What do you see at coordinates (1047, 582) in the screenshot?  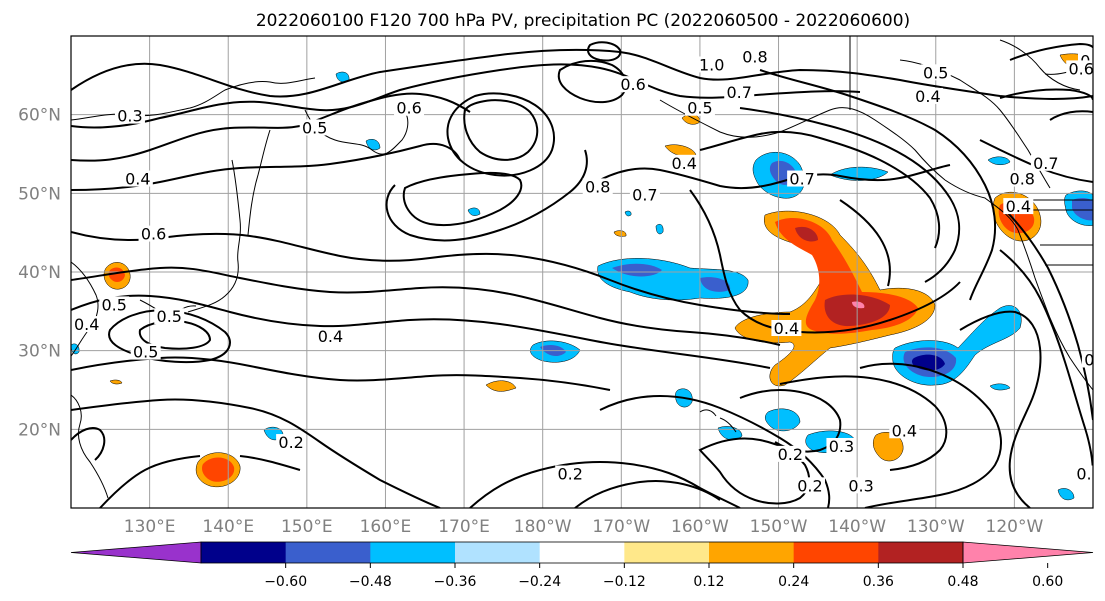 I see `colorbar-tick-label: 0.60` at bounding box center [1047, 582].